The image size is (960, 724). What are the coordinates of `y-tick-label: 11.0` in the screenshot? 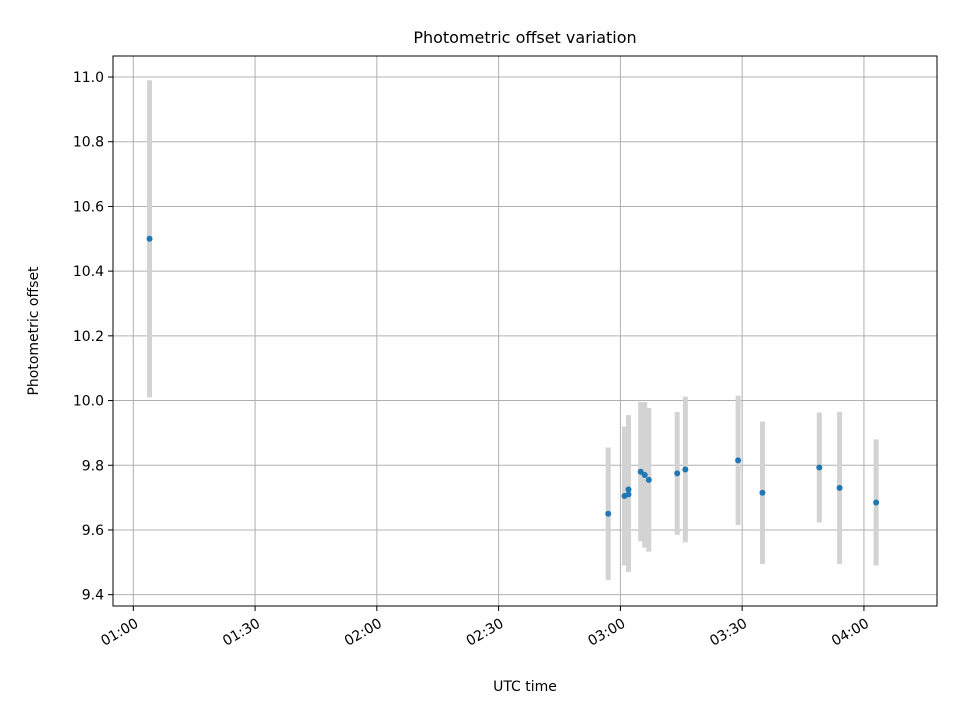 It's located at (88, 78).